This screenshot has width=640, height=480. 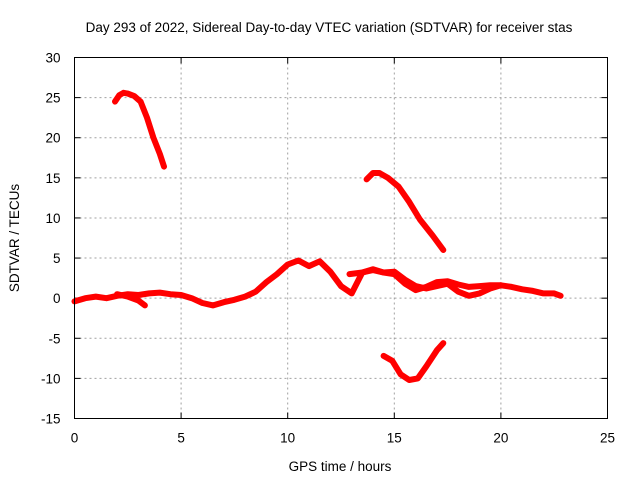 I want to click on y-tick-label: 30, so click(x=52, y=58).